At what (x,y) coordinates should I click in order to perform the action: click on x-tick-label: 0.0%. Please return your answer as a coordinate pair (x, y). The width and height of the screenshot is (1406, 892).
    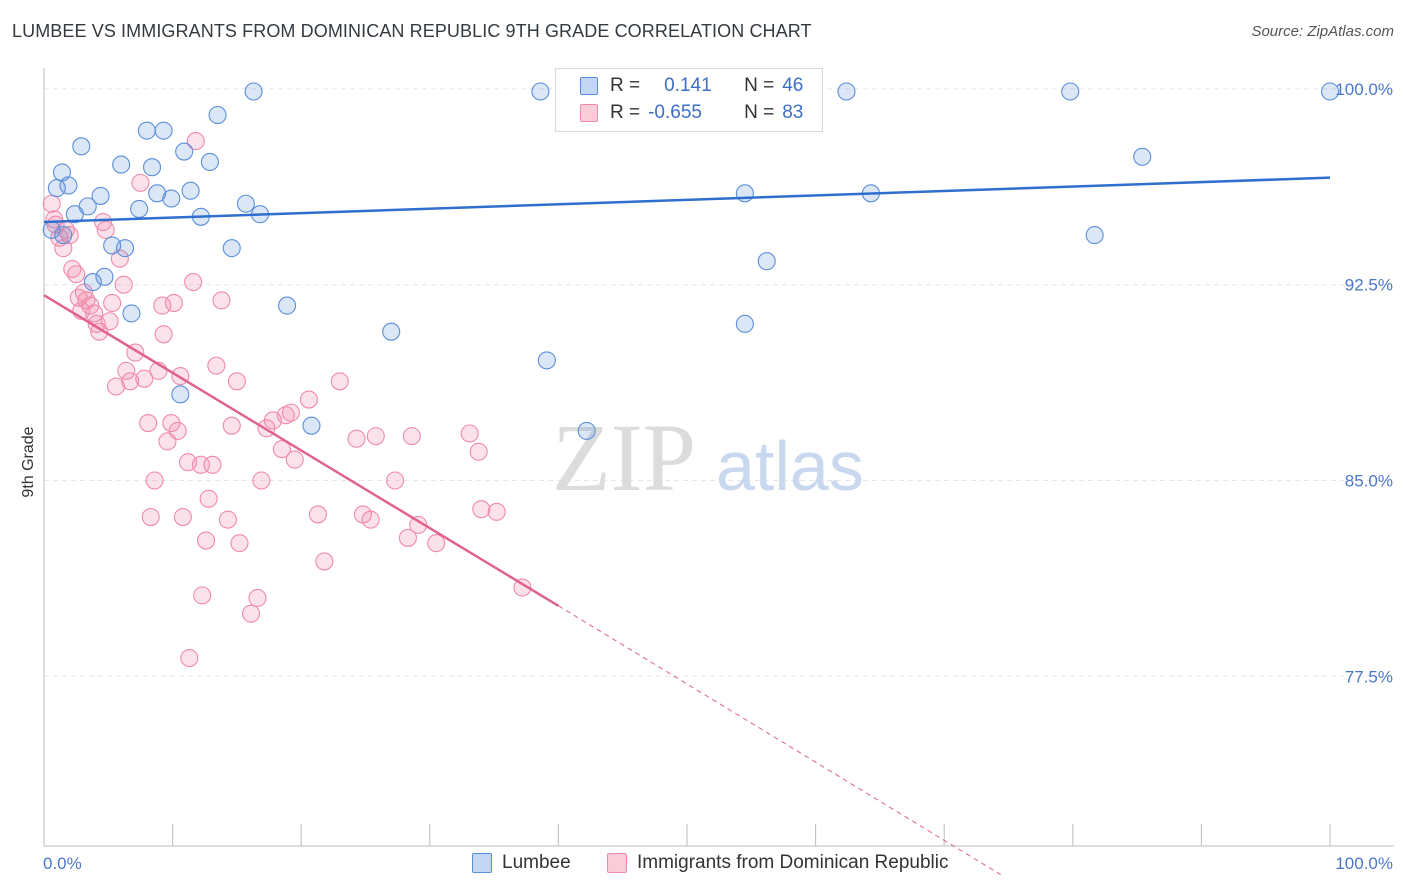
    Looking at the image, I should click on (62, 863).